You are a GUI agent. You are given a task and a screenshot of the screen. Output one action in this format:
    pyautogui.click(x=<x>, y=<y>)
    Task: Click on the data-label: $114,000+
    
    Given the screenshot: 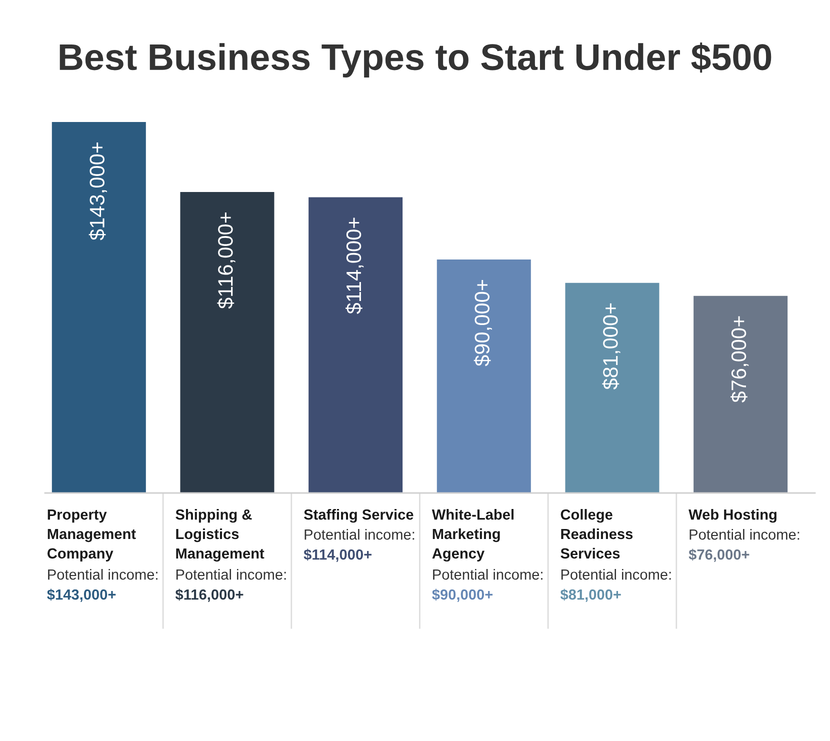 What is the action you would take?
    pyautogui.click(x=355, y=266)
    